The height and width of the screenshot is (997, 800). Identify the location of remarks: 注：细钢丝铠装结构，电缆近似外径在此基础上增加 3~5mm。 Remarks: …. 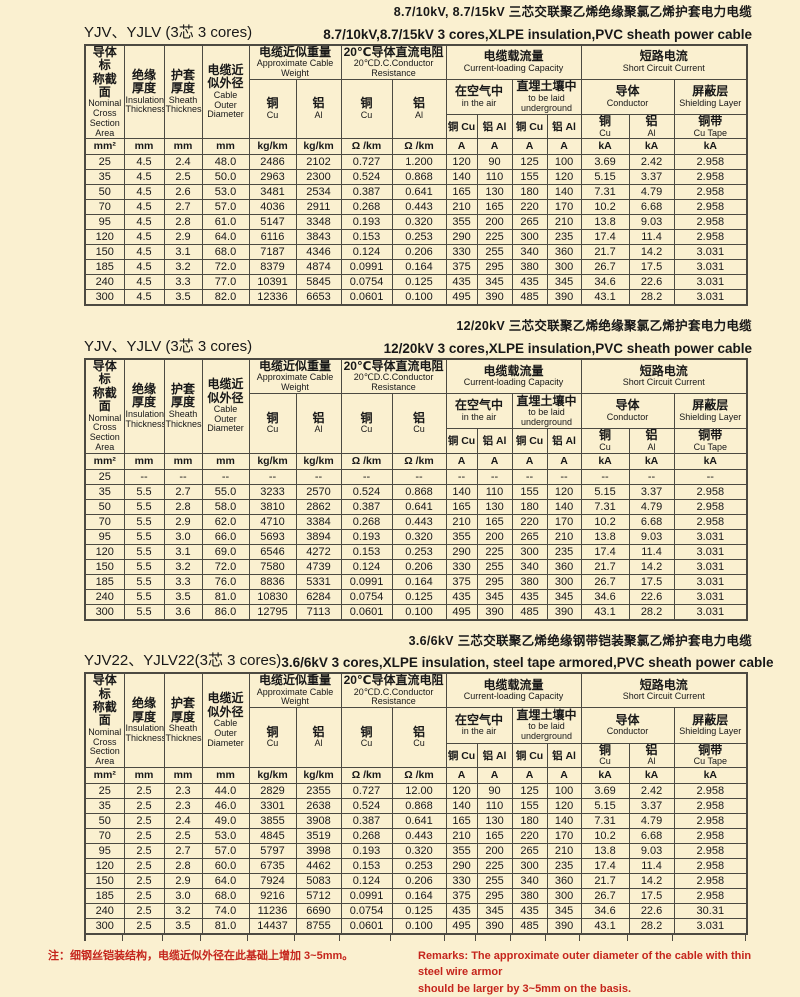
(401, 972).